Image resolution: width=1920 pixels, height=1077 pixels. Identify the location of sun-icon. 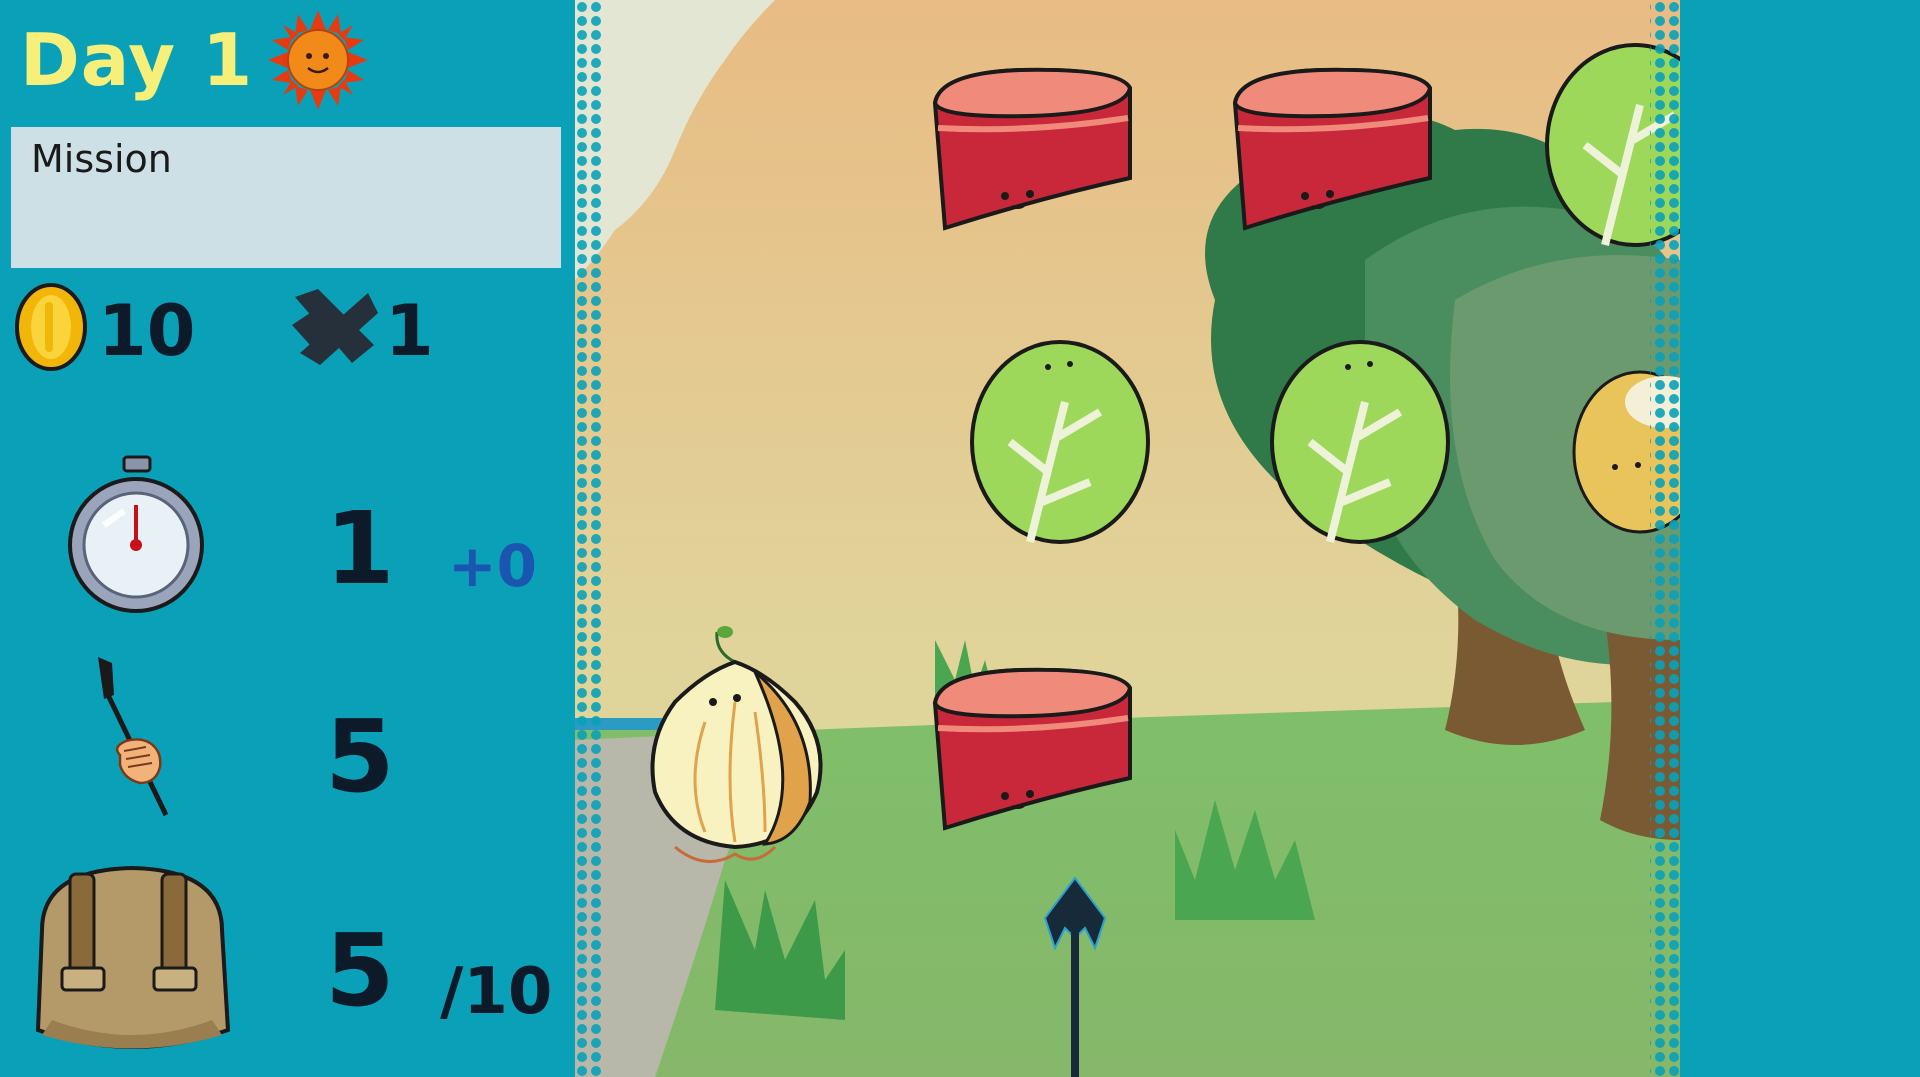
(318, 60).